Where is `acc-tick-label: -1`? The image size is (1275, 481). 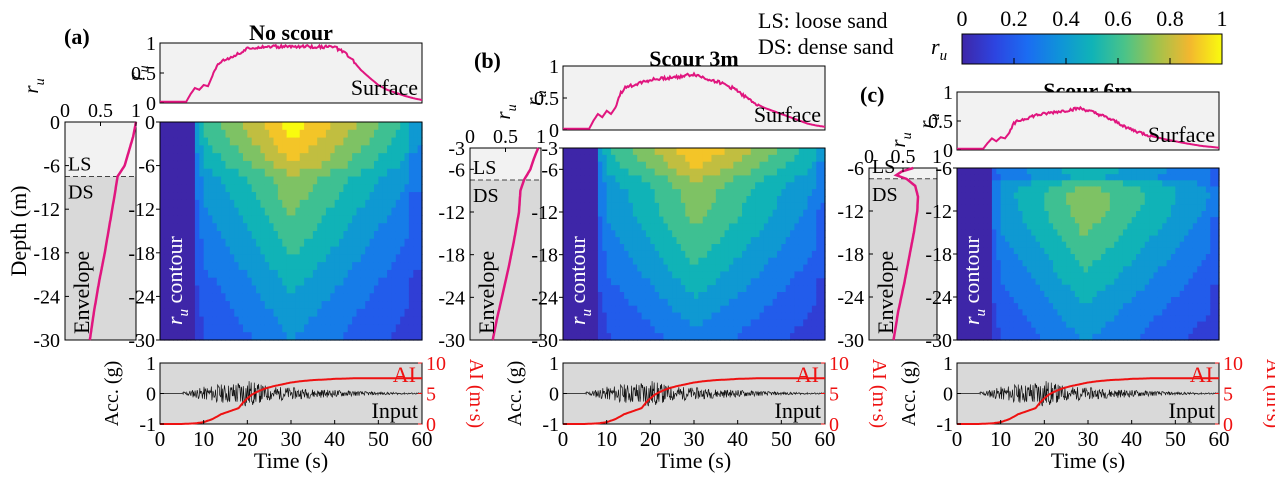 acc-tick-label: -1 is located at coordinates (147, 425).